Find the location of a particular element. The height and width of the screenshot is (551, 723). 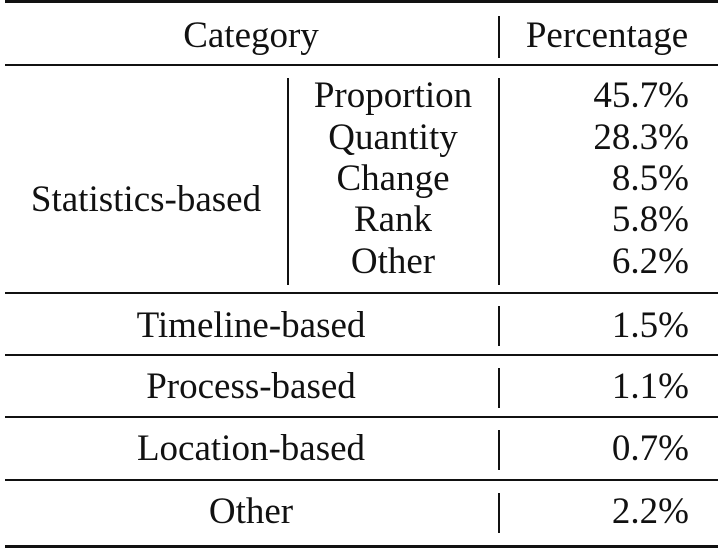

subcategory-label: Rank is located at coordinates (393, 219).